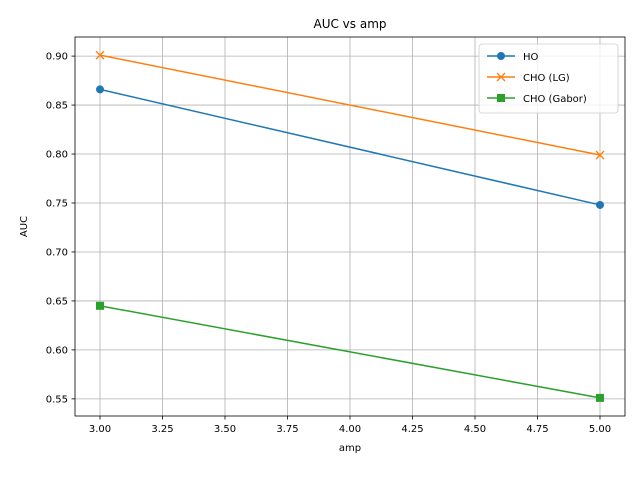  What do you see at coordinates (537, 429) in the screenshot?
I see `x-tick-label: 4.75` at bounding box center [537, 429].